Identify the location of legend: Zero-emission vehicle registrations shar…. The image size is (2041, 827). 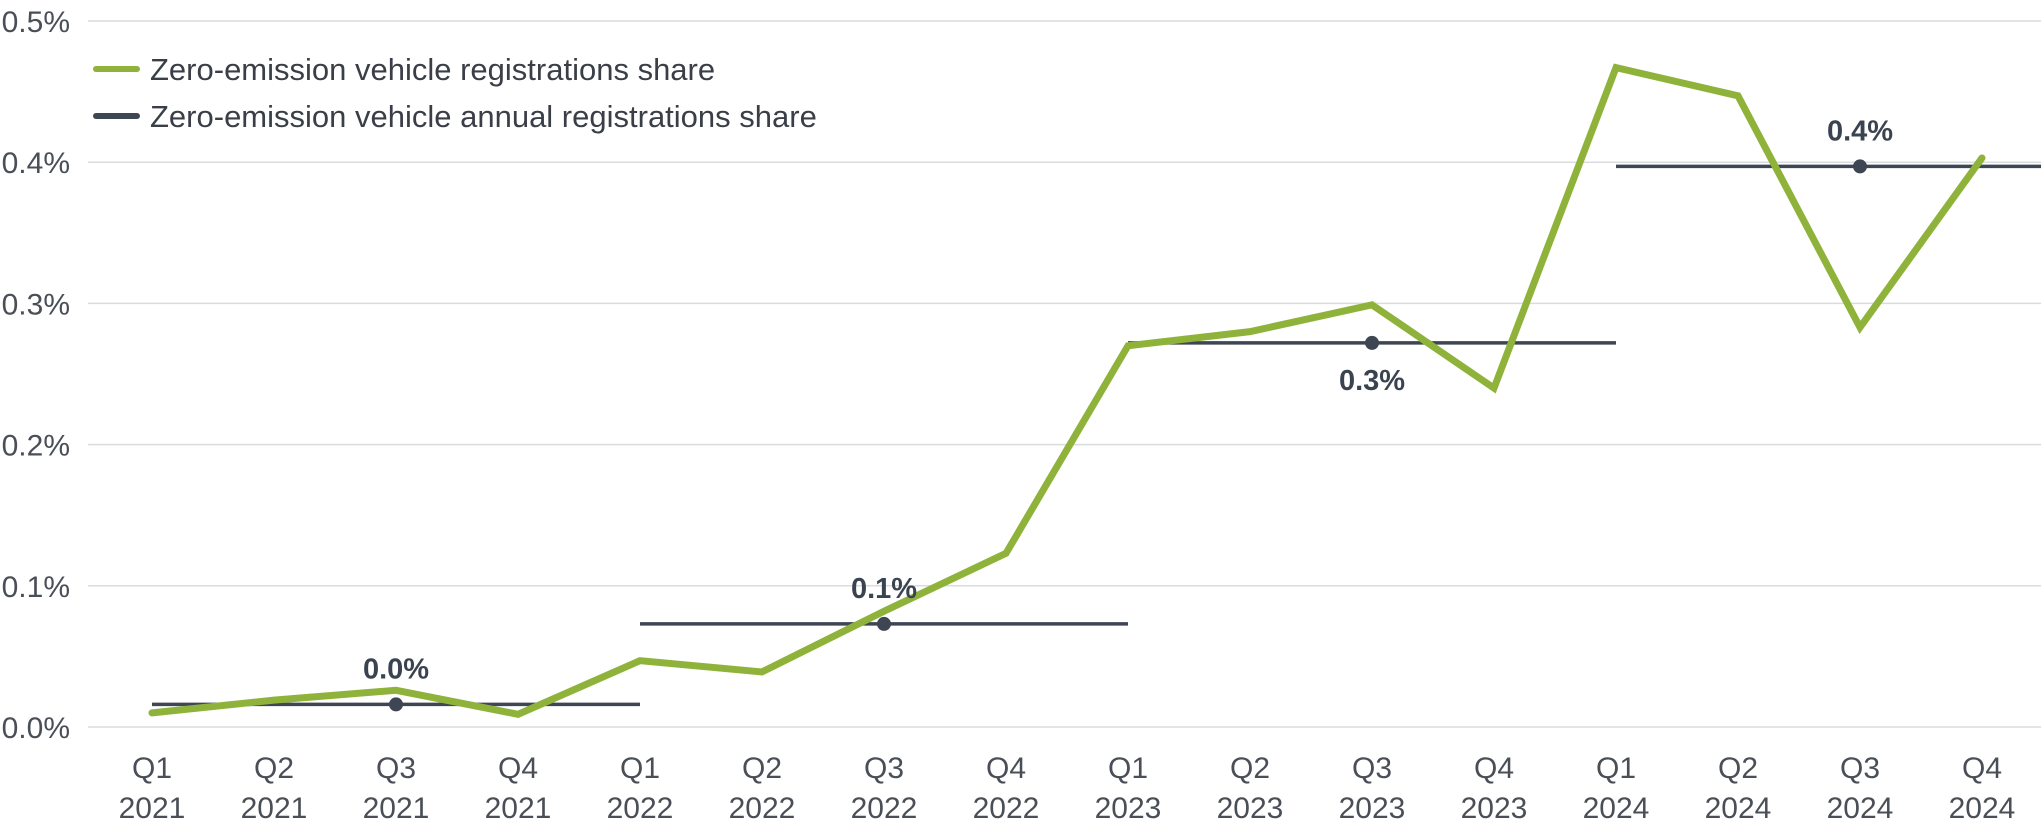
(455, 93).